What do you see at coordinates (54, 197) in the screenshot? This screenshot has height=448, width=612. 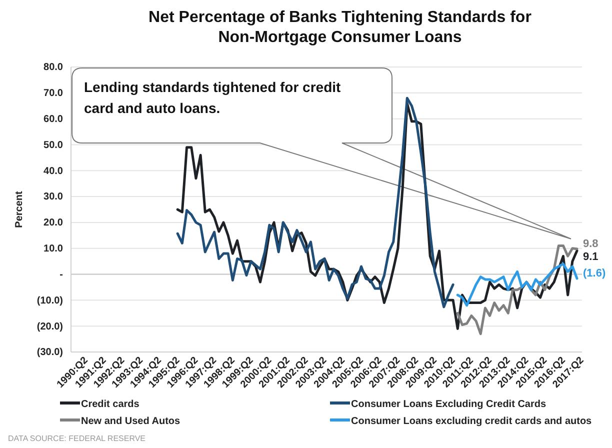 I see `y-tick-label: 30.0` at bounding box center [54, 197].